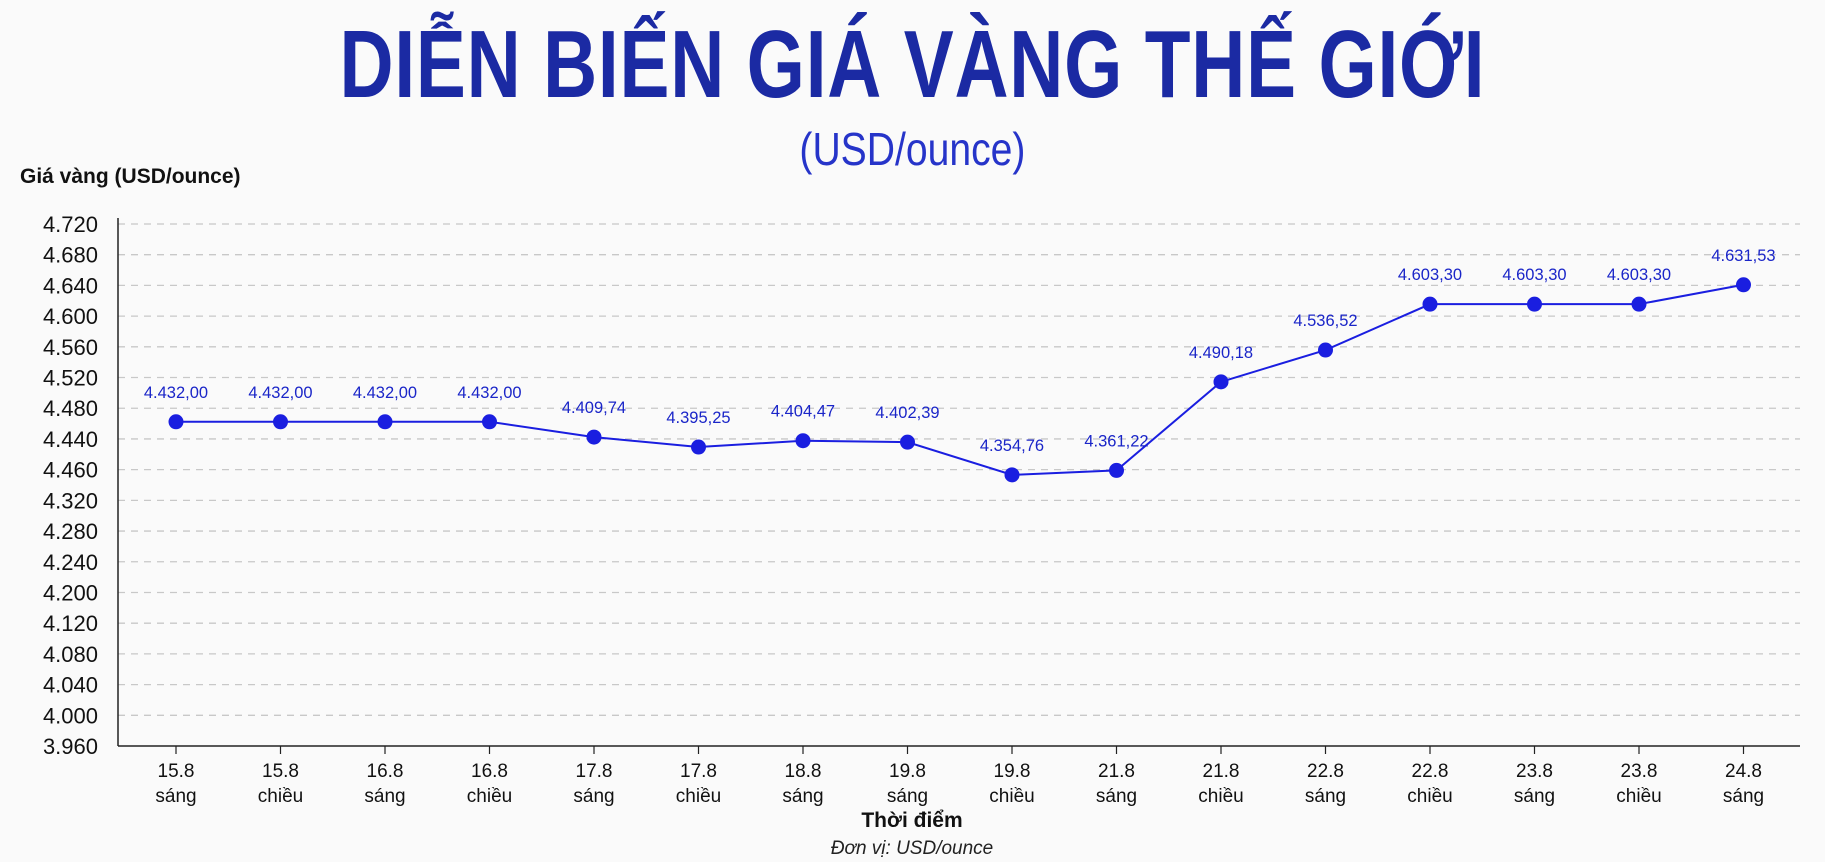 The height and width of the screenshot is (862, 1825). Describe the element at coordinates (1116, 441) in the screenshot. I see `data-label: 4.361,22` at that location.